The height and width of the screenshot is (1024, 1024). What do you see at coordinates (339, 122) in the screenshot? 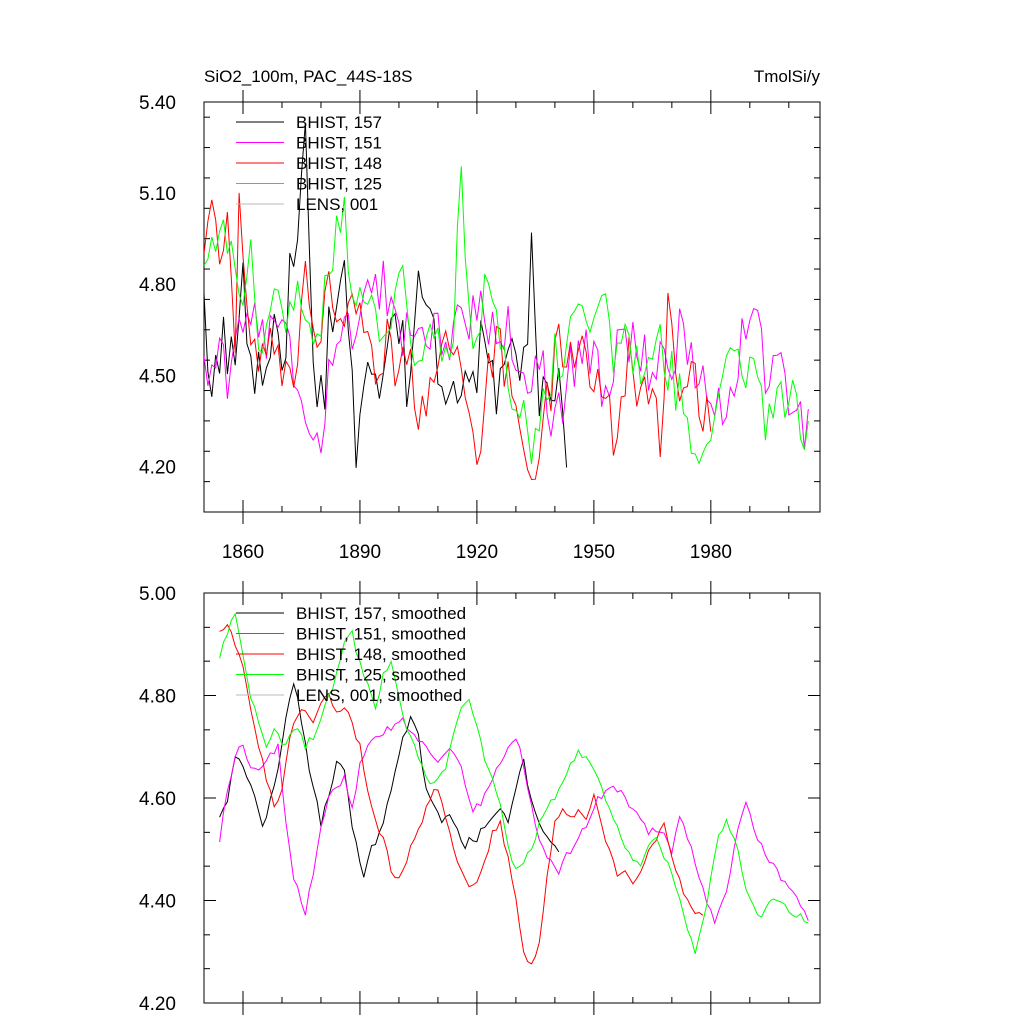
I see `legend-label-bhist-157: BHIST, 157` at bounding box center [339, 122].